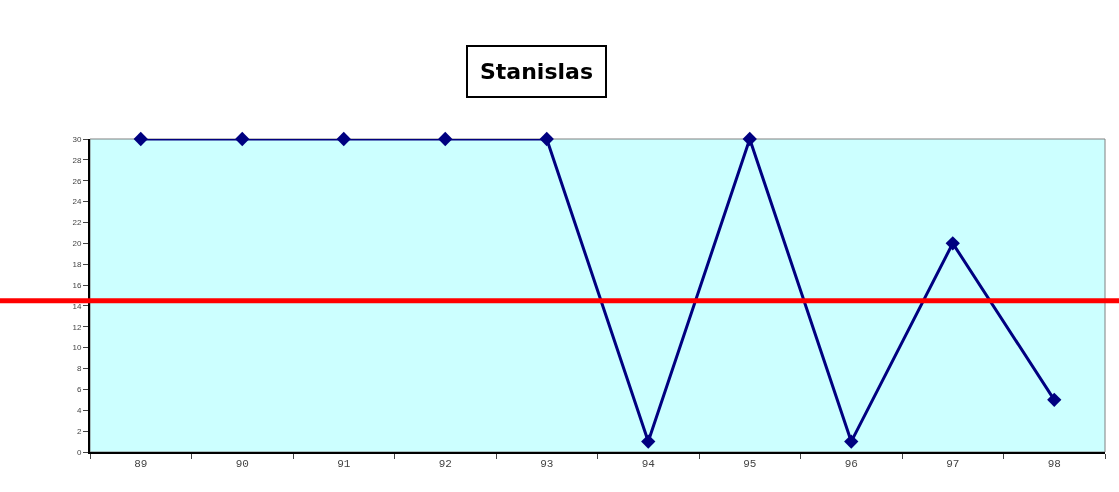  Describe the element at coordinates (77, 160) in the screenshot. I see `y-tick-label: 28` at that location.